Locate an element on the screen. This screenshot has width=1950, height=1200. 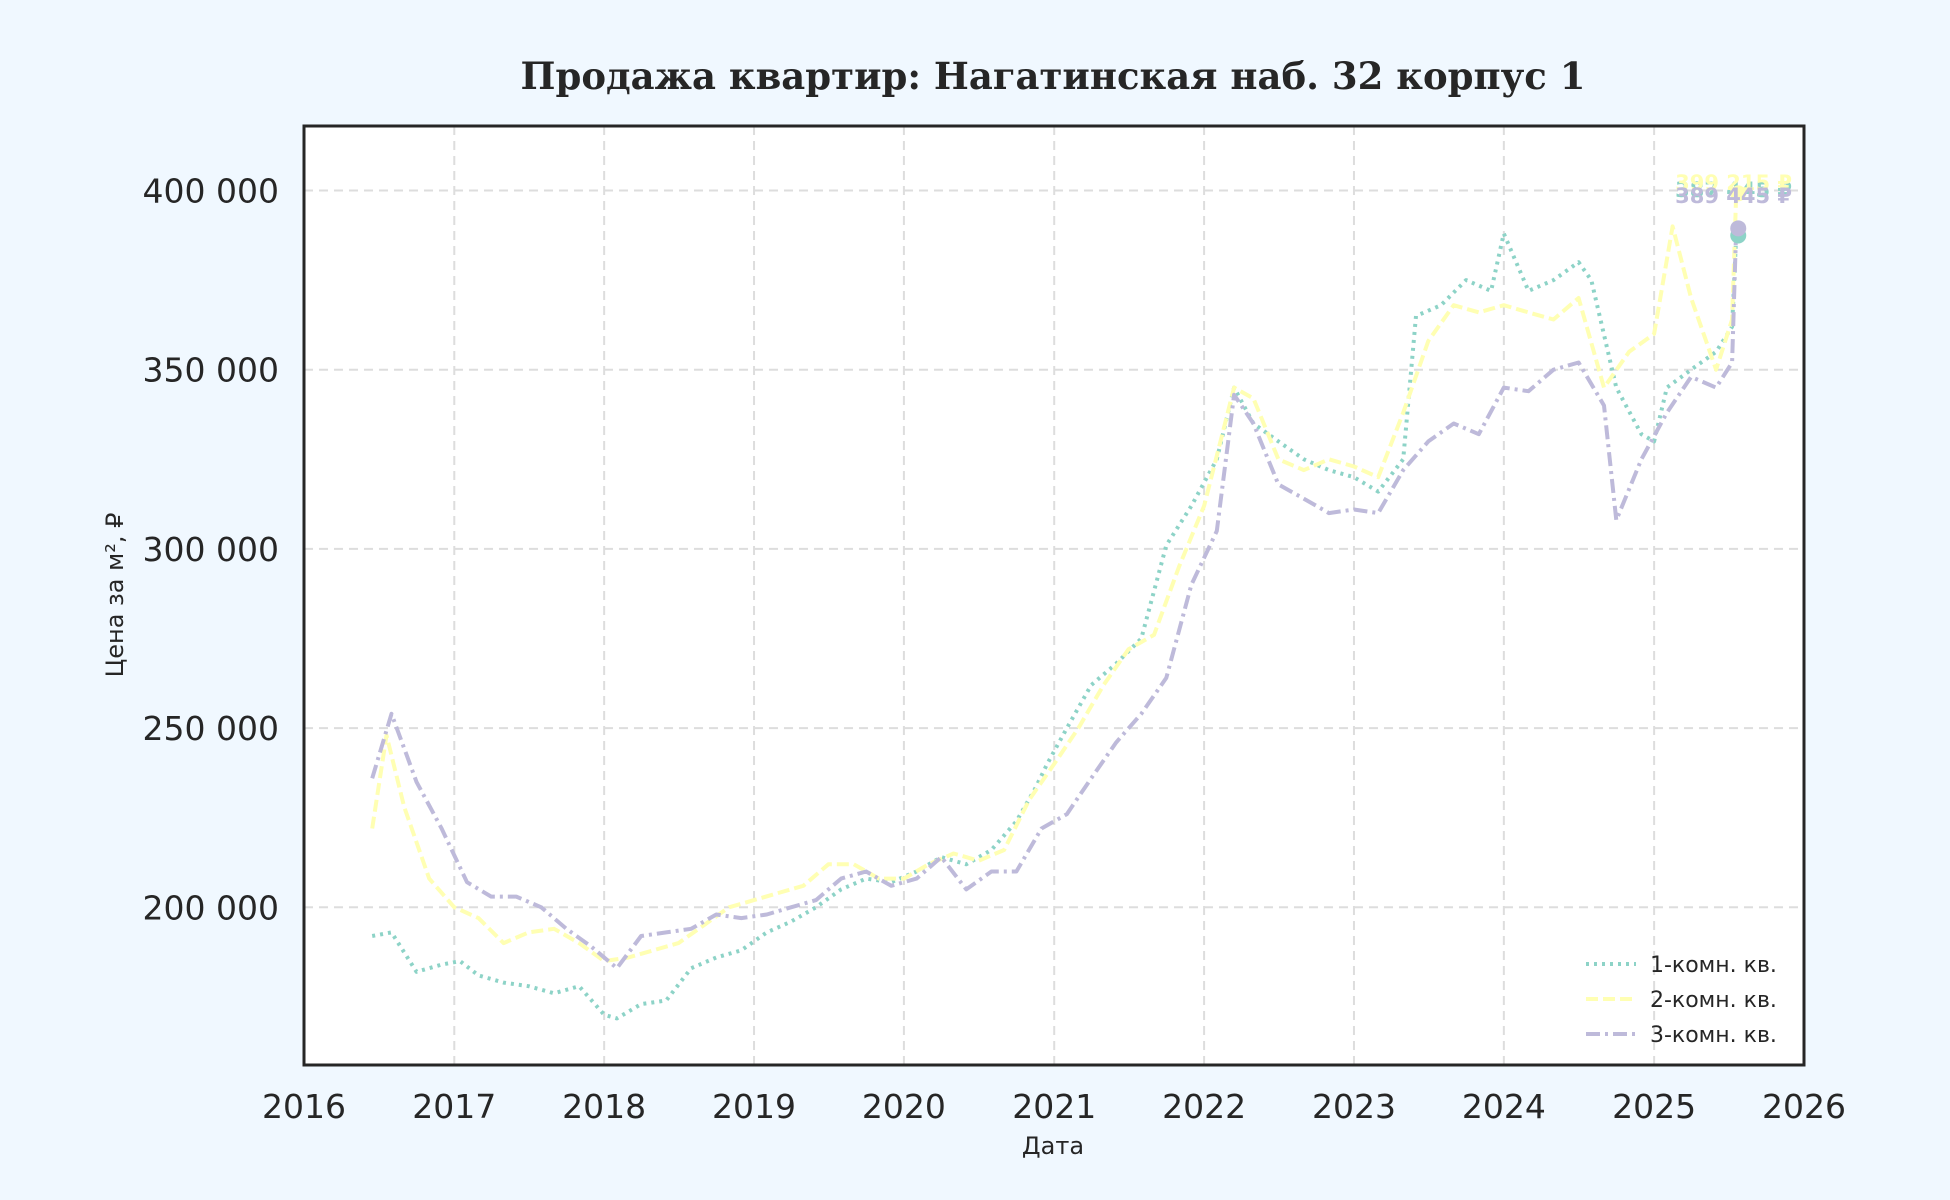
x-tick-label: 2023 is located at coordinates (1354, 1106).